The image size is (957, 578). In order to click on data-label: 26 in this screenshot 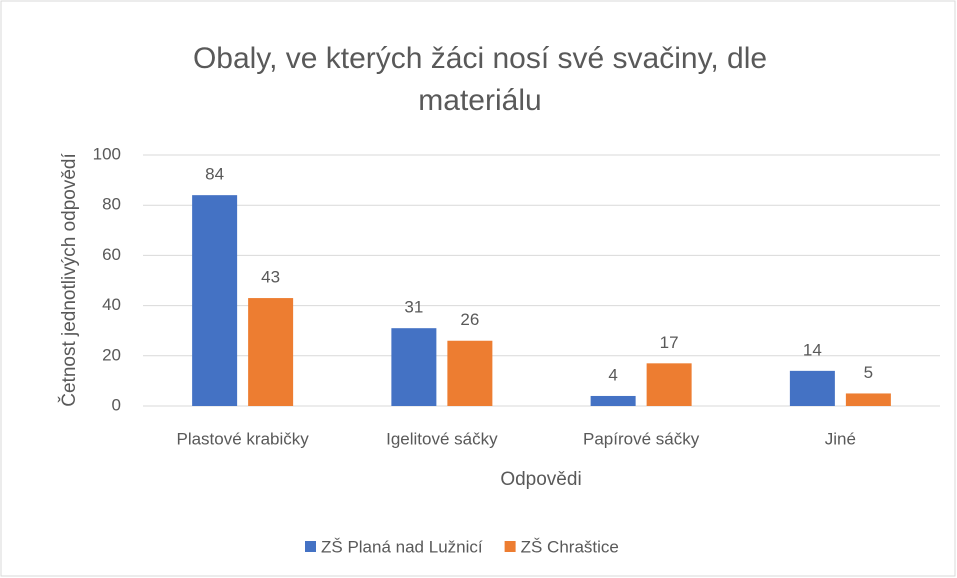, I will do `click(469, 319)`.